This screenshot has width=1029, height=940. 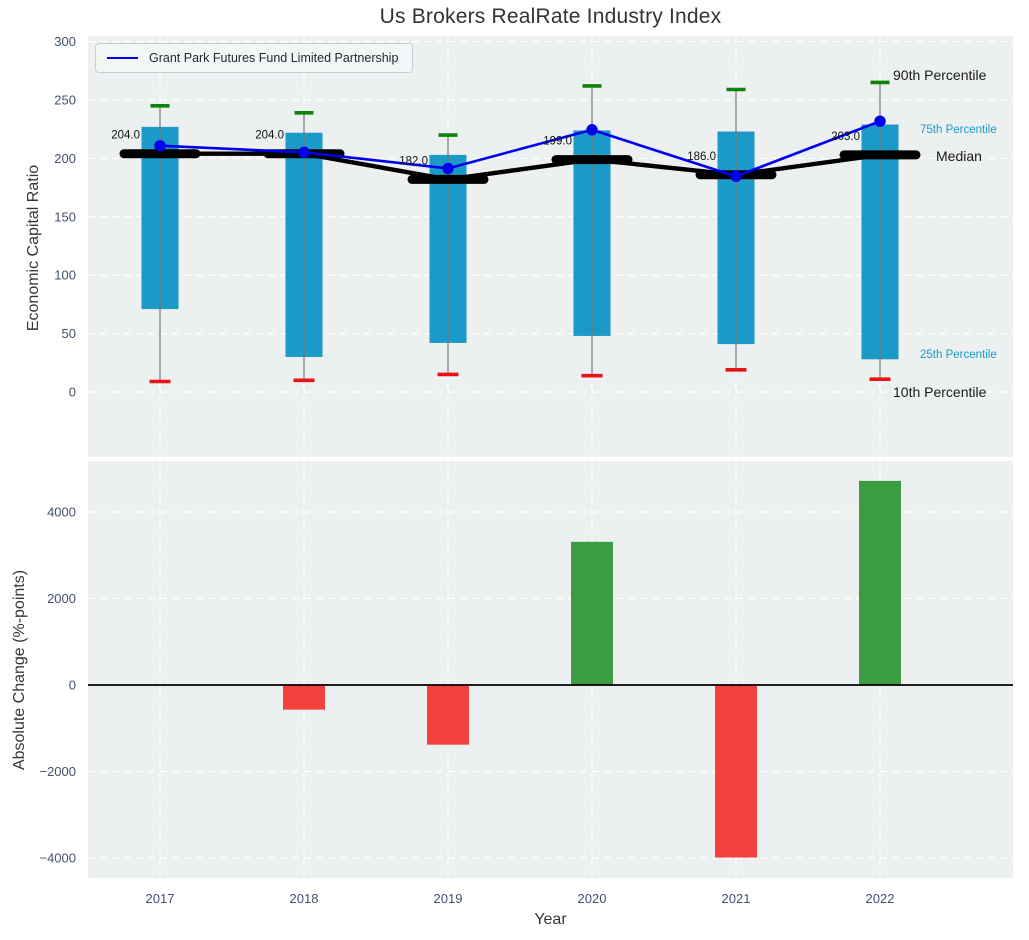 I want to click on x-tick-2020: 2020, so click(x=592, y=898).